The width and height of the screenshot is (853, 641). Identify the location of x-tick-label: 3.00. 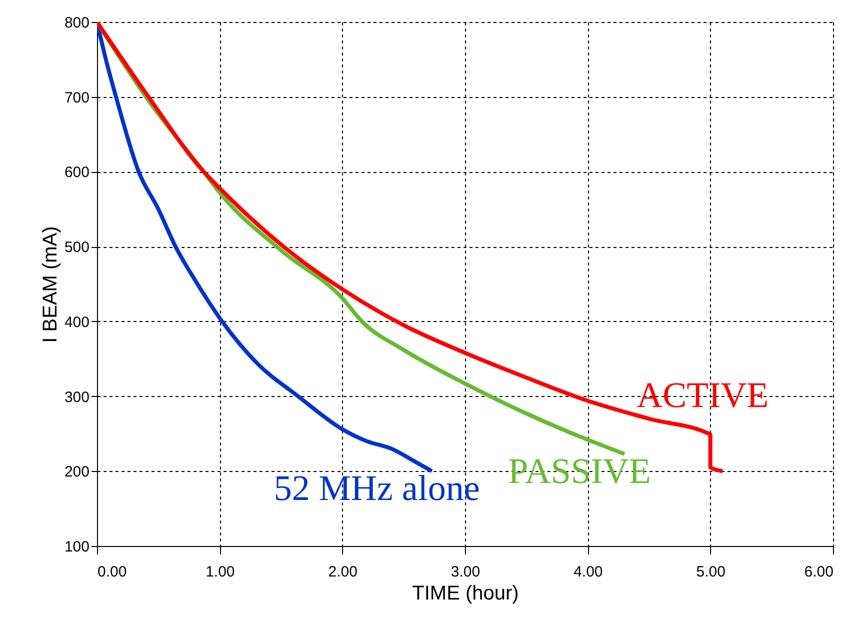
(465, 572).